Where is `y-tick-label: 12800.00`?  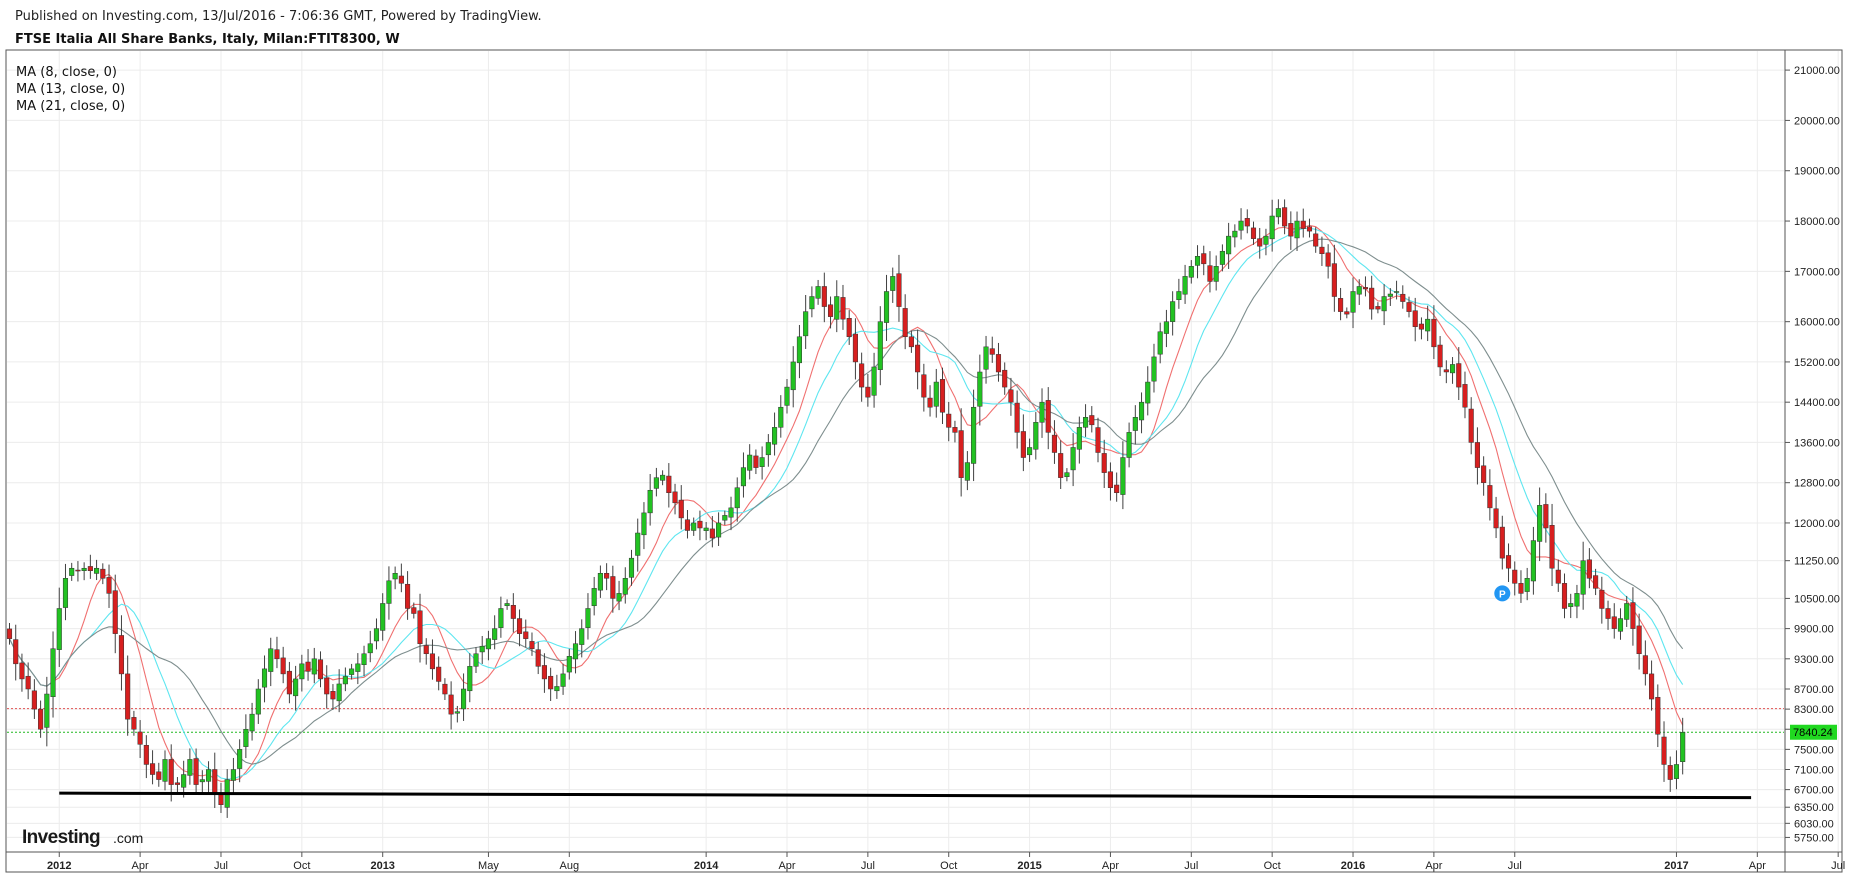 y-tick-label: 12800.00 is located at coordinates (1817, 484).